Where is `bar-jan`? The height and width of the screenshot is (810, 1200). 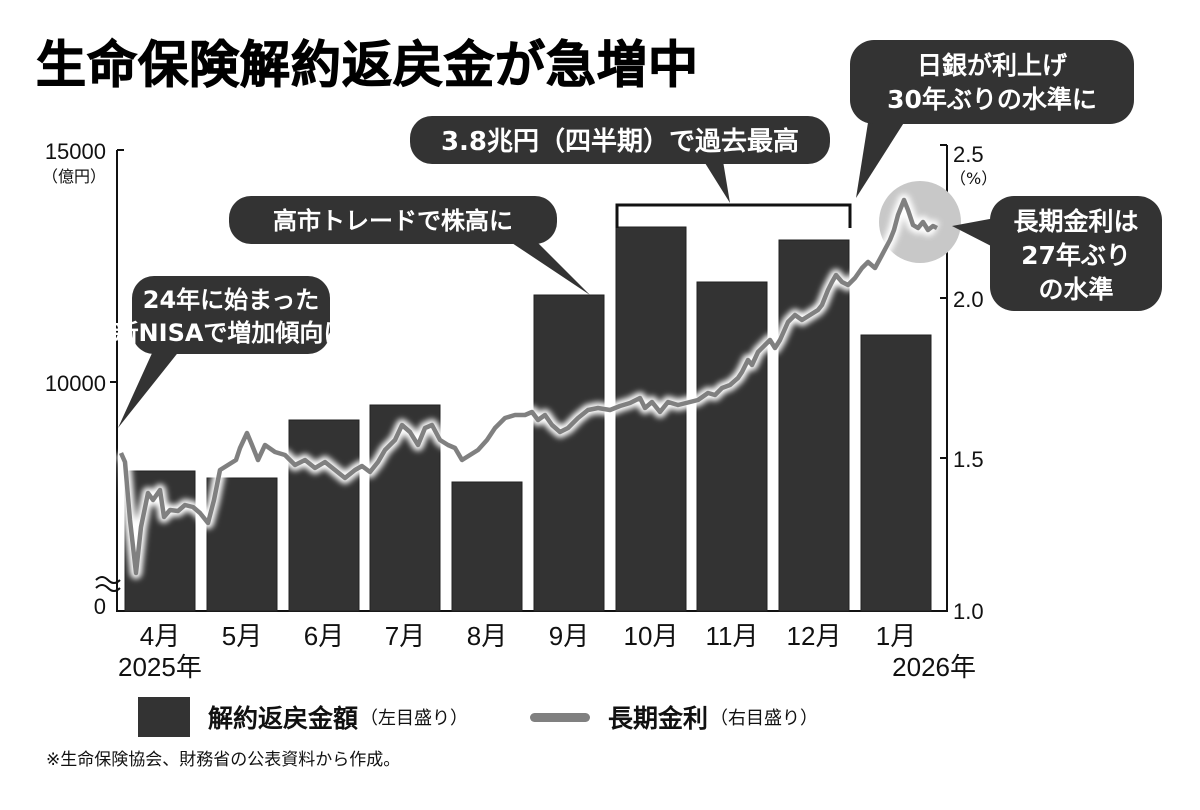
bar-jan is located at coordinates (896, 473).